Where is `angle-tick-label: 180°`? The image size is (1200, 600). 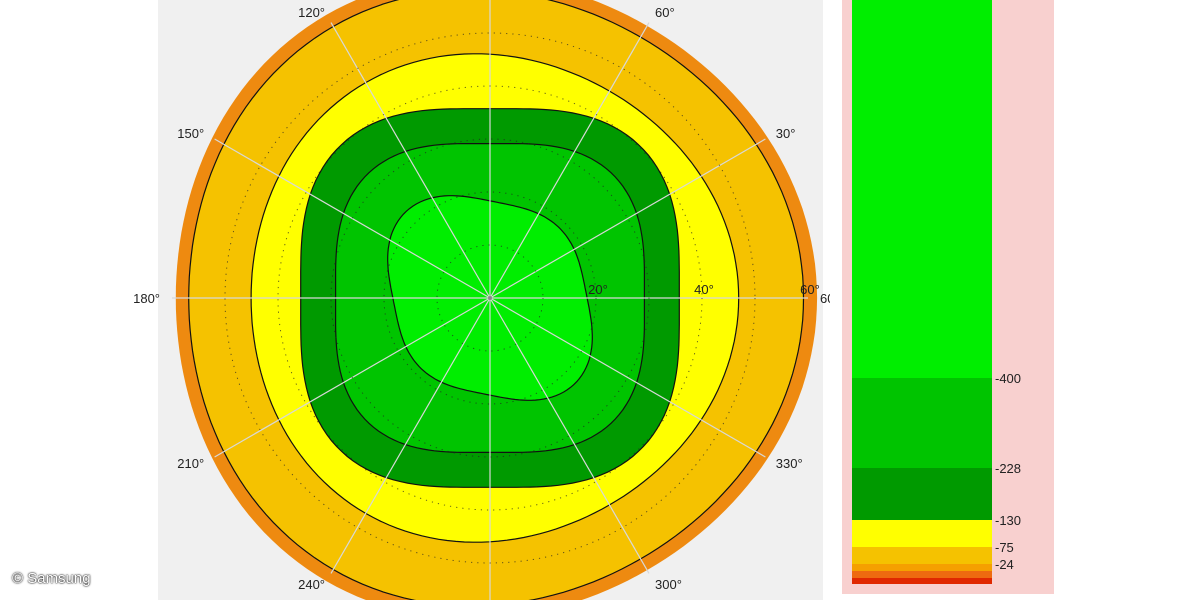
angle-tick-label: 180° is located at coordinates (146, 298).